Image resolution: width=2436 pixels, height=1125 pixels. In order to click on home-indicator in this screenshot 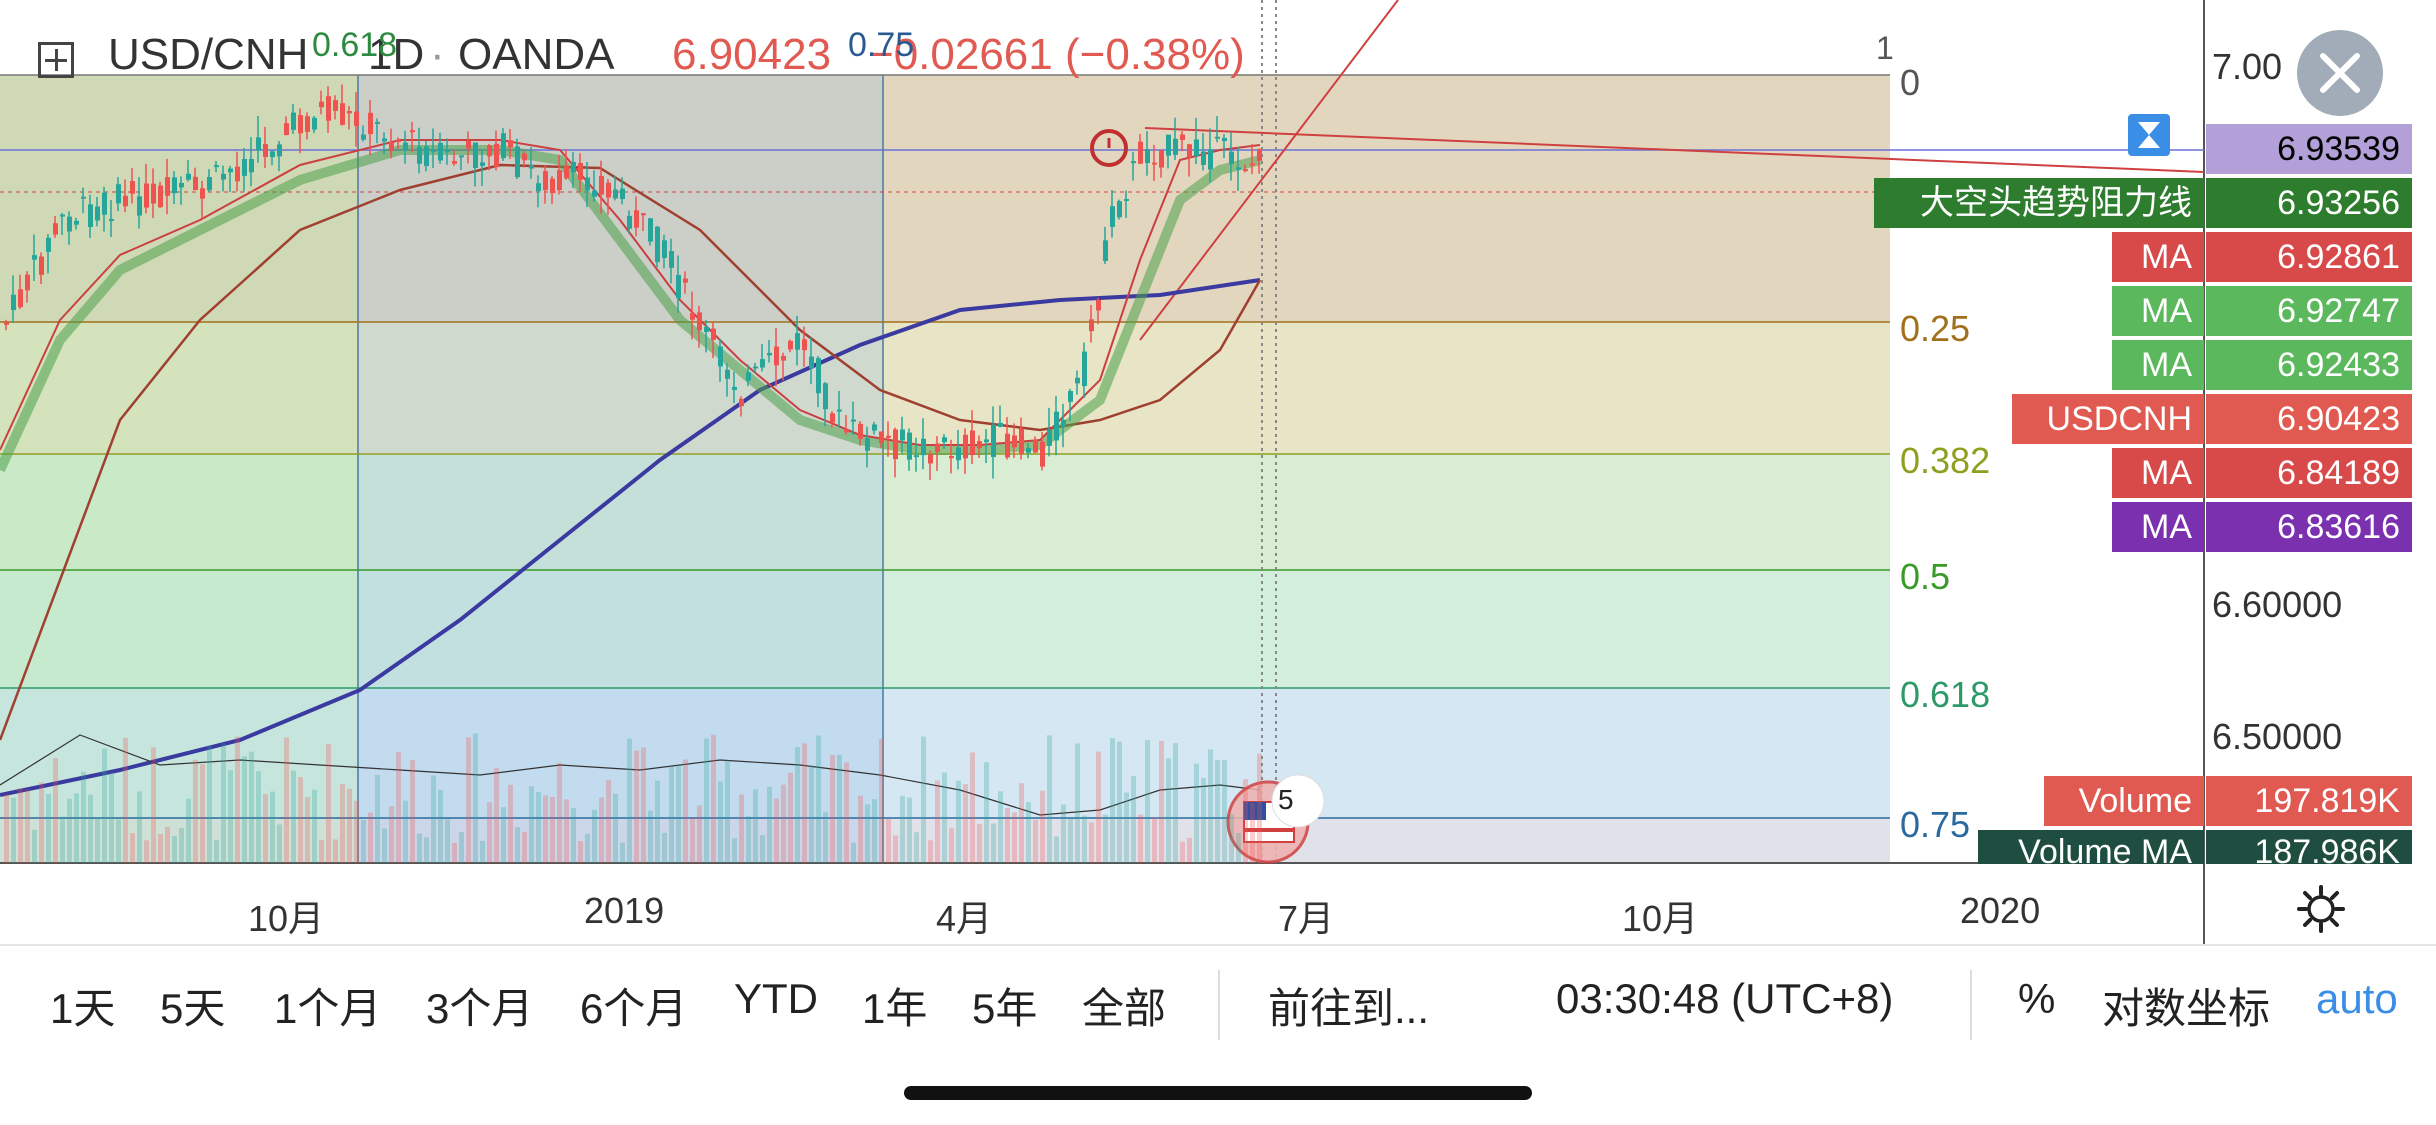, I will do `click(1218, 1093)`.